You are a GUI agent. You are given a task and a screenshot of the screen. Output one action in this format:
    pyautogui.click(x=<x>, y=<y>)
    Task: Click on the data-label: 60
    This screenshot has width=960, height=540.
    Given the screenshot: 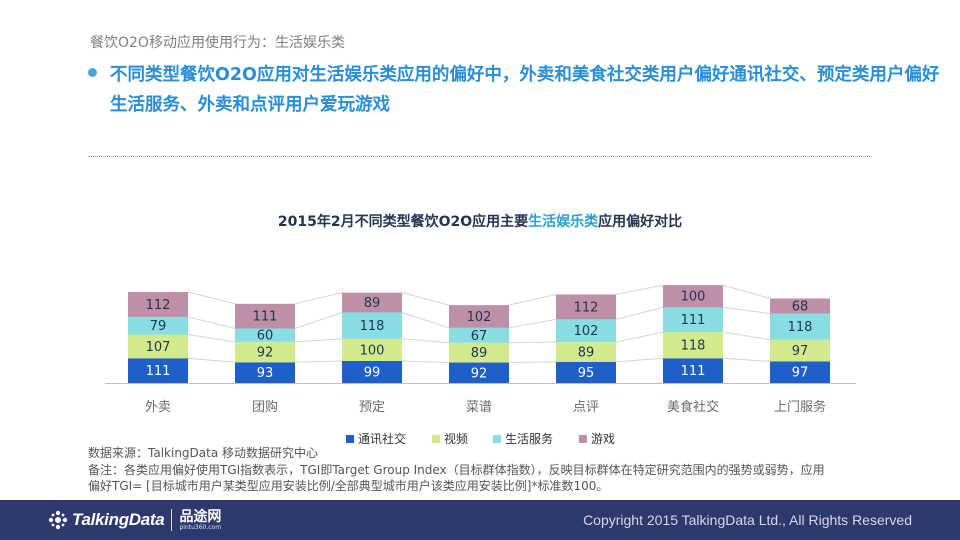 What is the action you would take?
    pyautogui.click(x=265, y=336)
    